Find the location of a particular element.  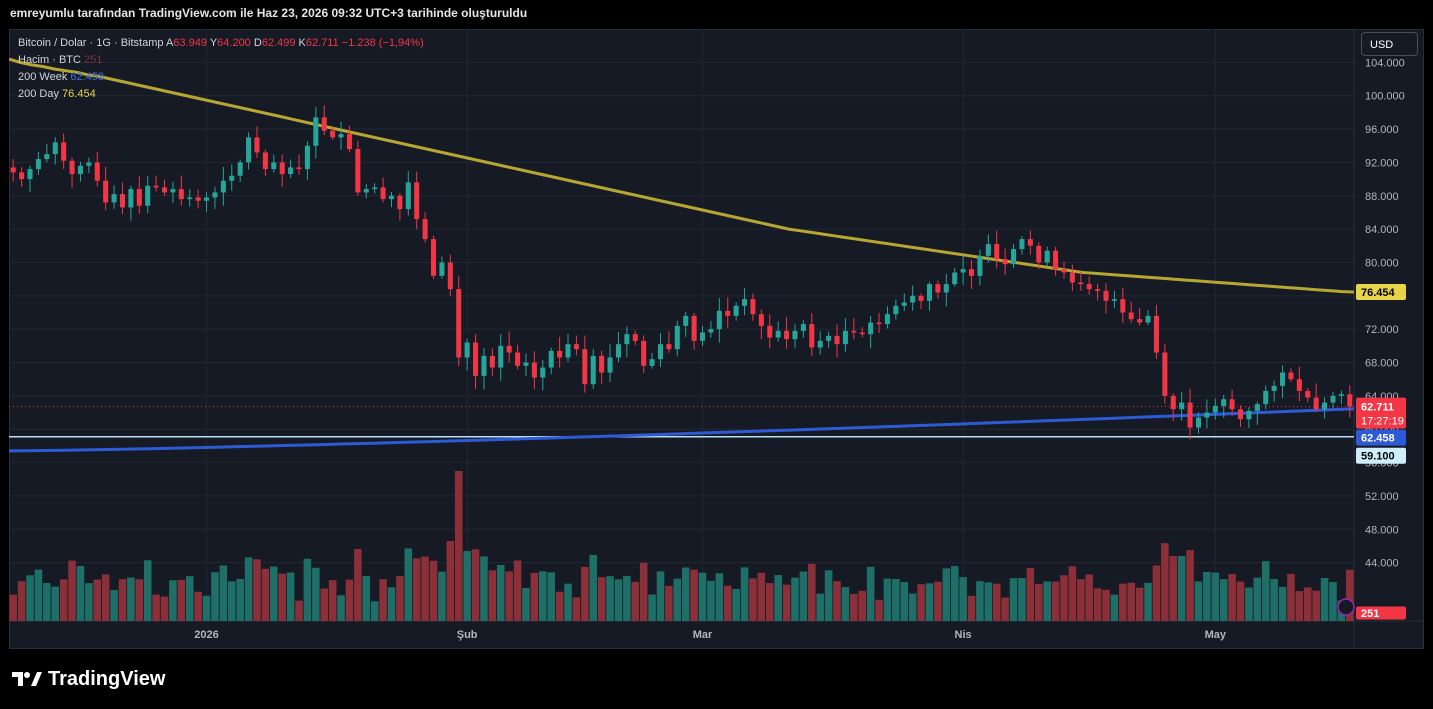

tradingview-logo: TradingView is located at coordinates (88, 679).